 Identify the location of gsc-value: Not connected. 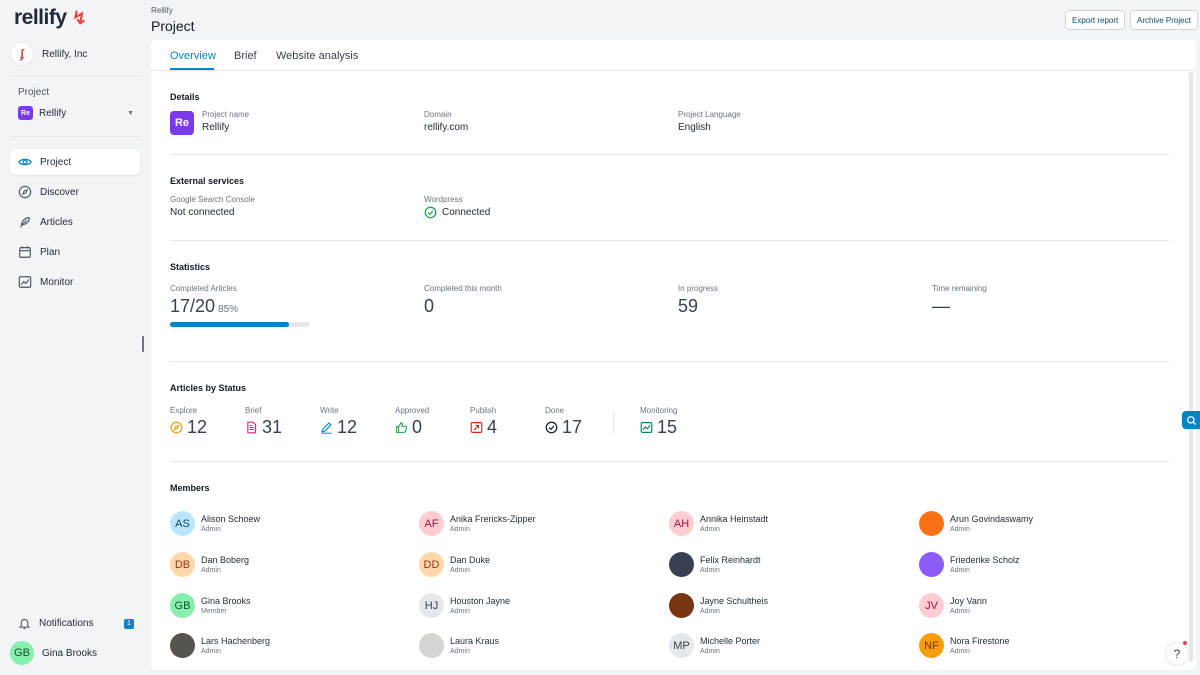
(202, 212).